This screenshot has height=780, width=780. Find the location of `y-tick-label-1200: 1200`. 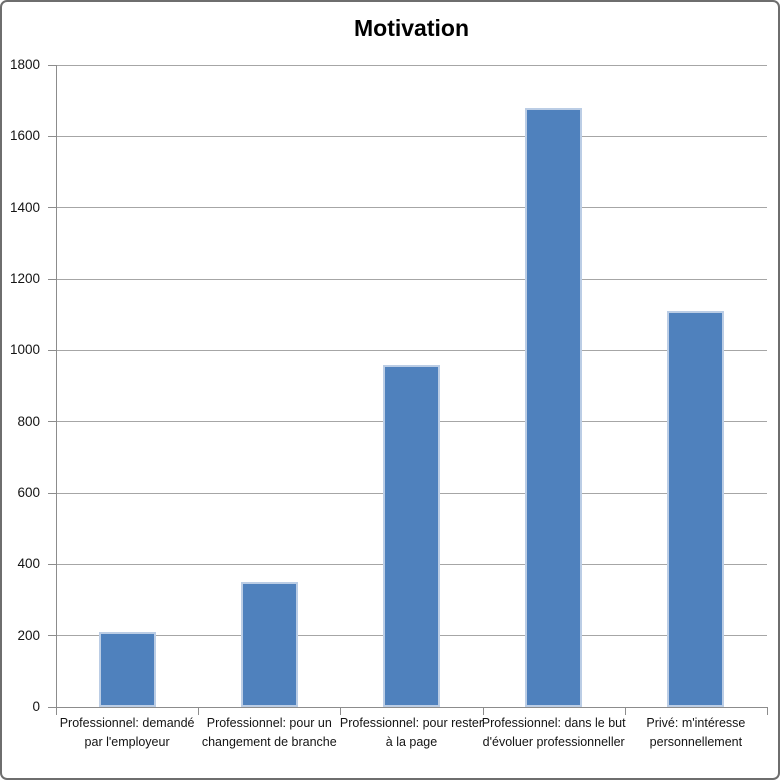

y-tick-label-1200: 1200 is located at coordinates (24, 278).